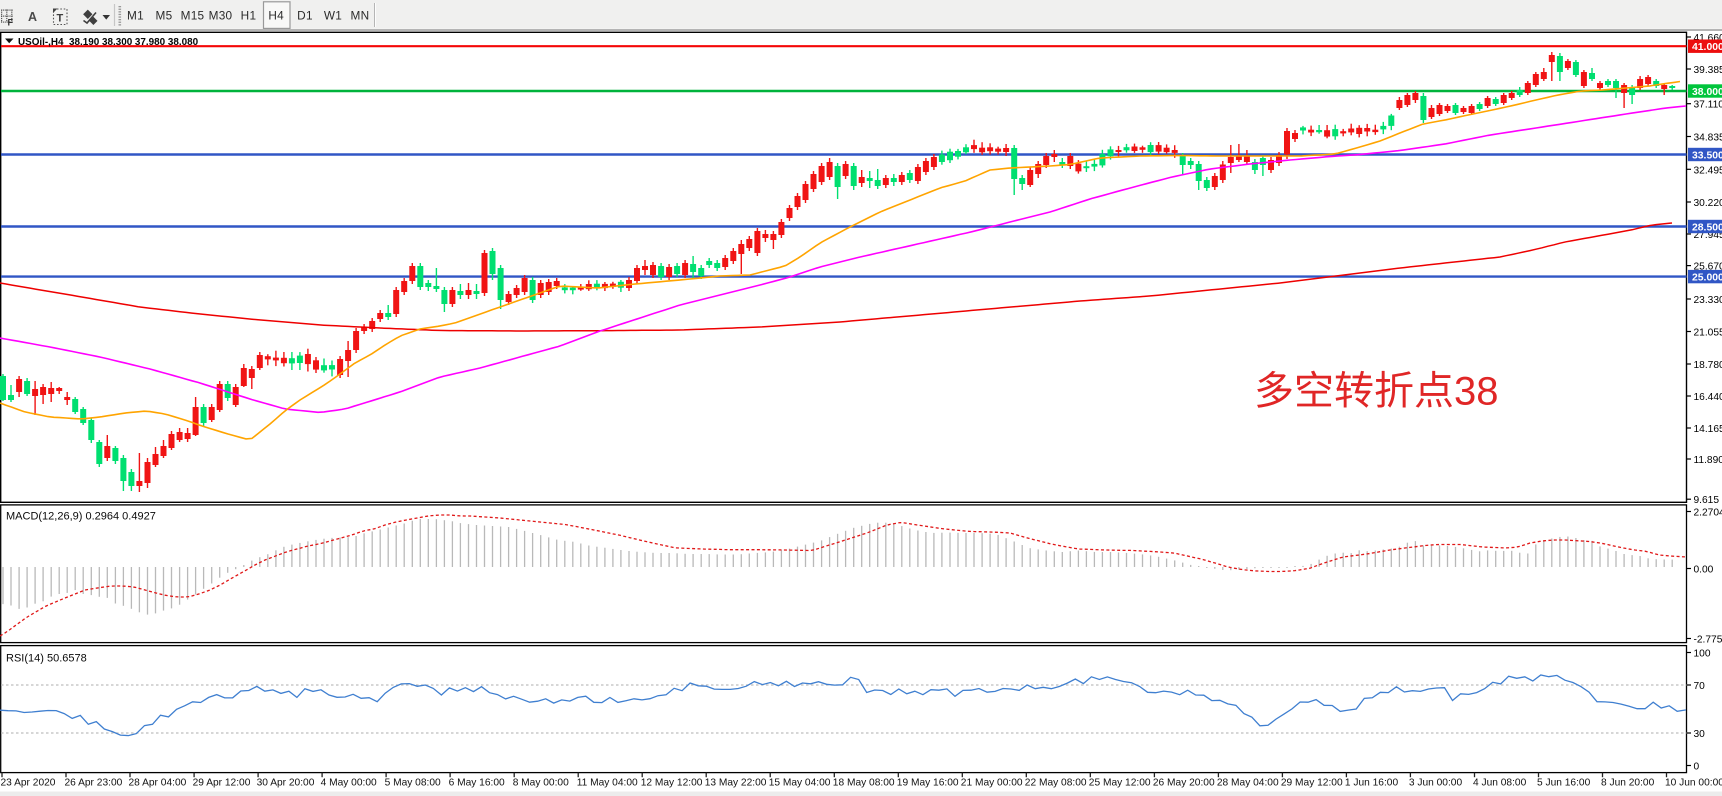 The image size is (1722, 796). Describe the element at coordinates (413, 783) in the screenshot. I see `svg-text: 5 May 08:00` at that location.